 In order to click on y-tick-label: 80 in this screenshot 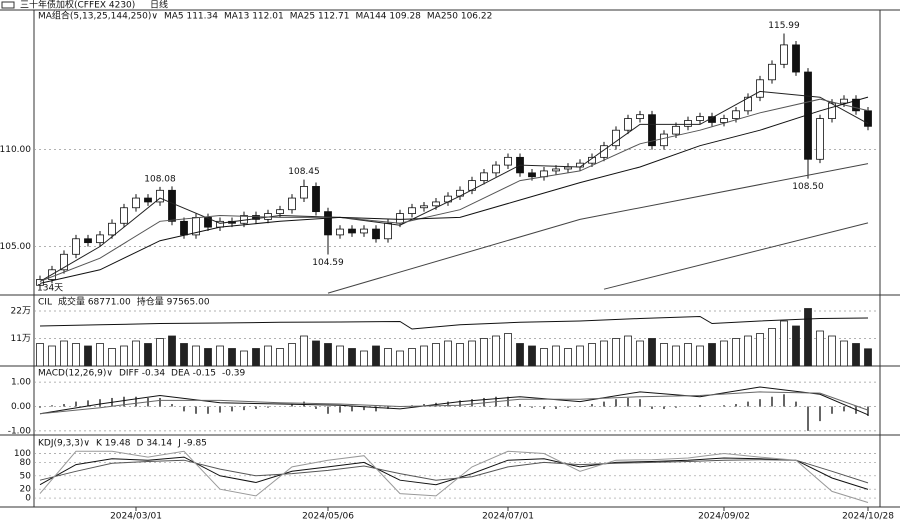, I will do `click(26, 463)`.